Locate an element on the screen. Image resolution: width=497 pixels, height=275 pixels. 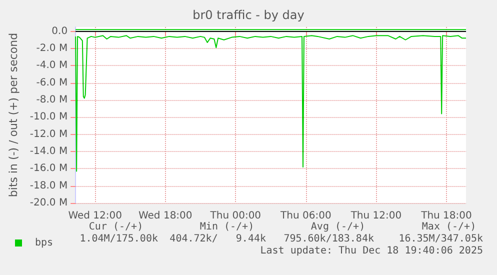
text: Max (-/+) is located at coordinates (449, 227).